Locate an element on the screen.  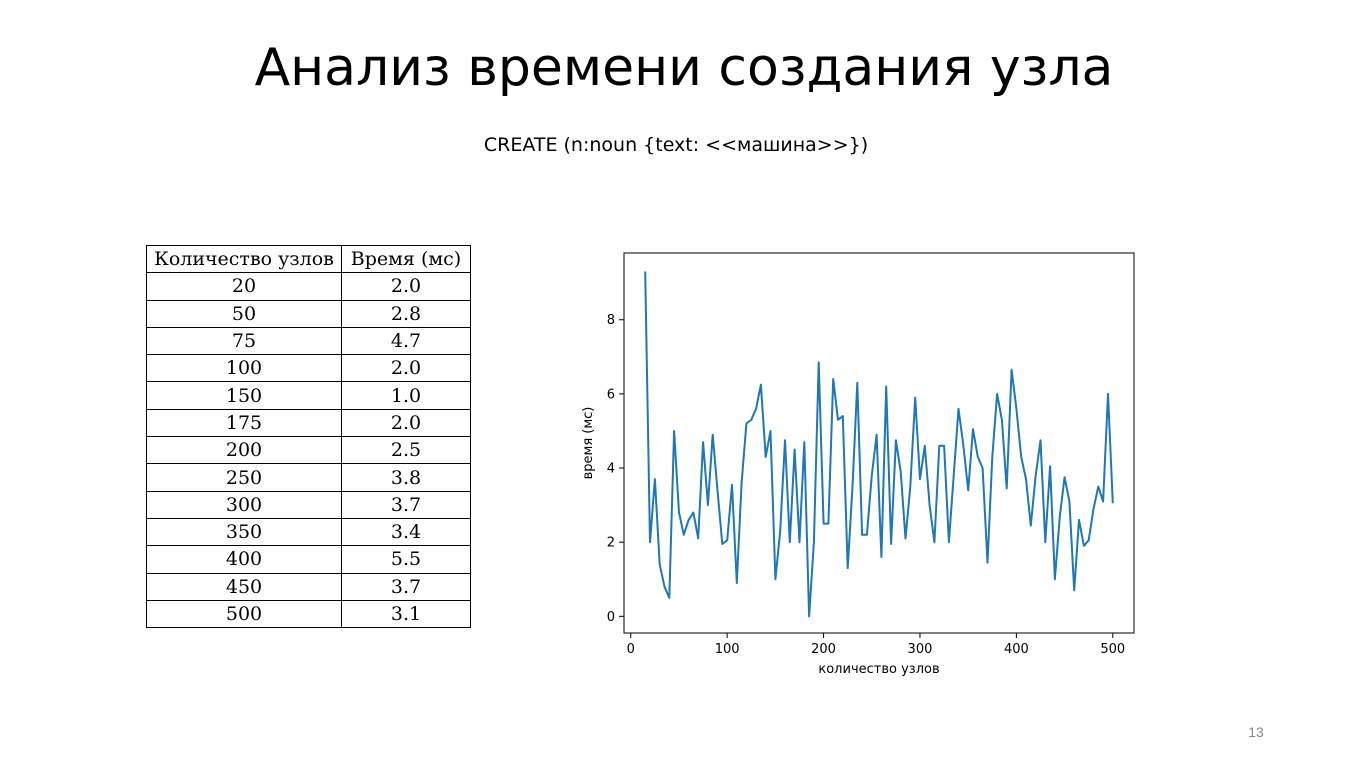
table-row: 300 3.7 is located at coordinates (308, 504).